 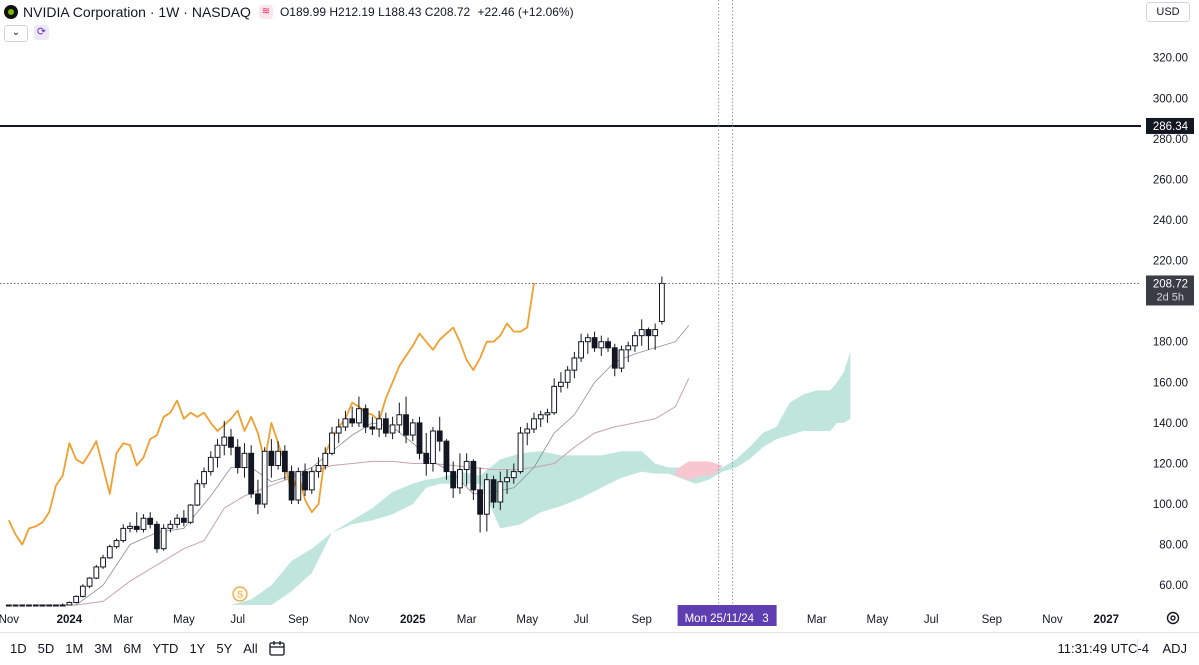 I want to click on range-3m: 3M, so click(x=103, y=648).